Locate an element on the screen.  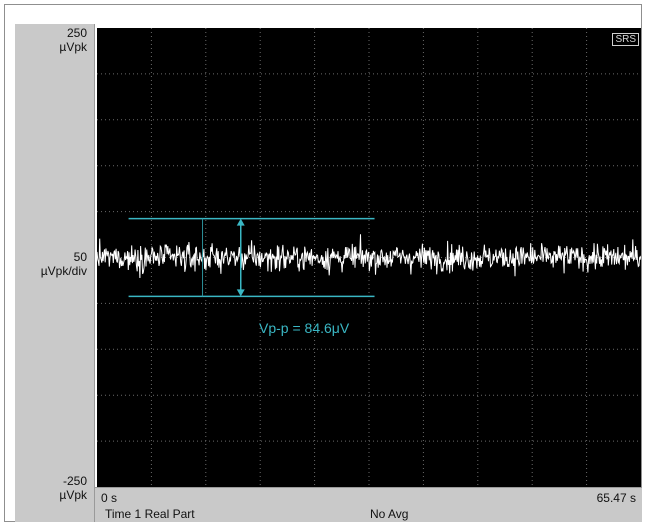
x-start-label: 0 s is located at coordinates (109, 498).